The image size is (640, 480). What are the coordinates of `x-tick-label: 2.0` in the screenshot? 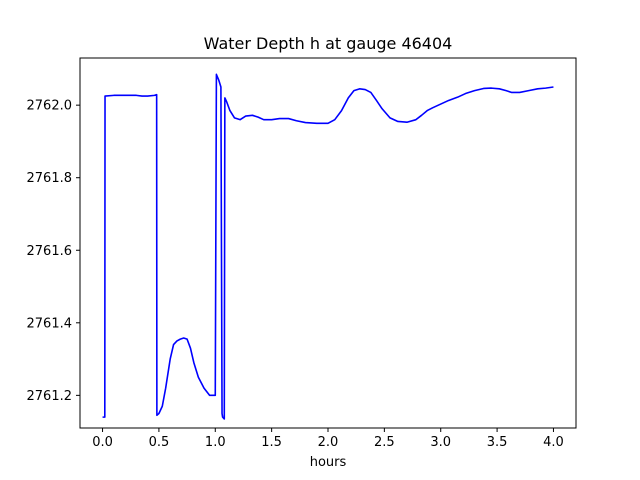 It's located at (328, 442).